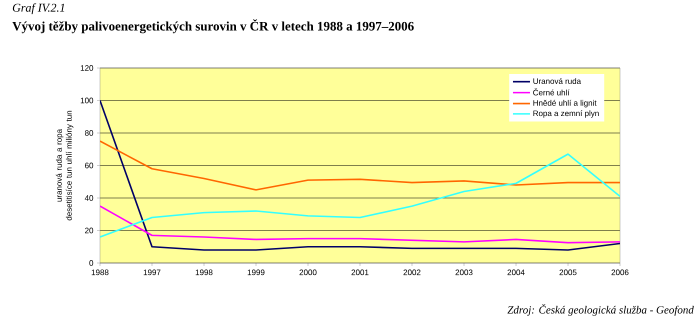  What do you see at coordinates (38, 8) in the screenshot?
I see `text: Graf IV.2.1` at bounding box center [38, 8].